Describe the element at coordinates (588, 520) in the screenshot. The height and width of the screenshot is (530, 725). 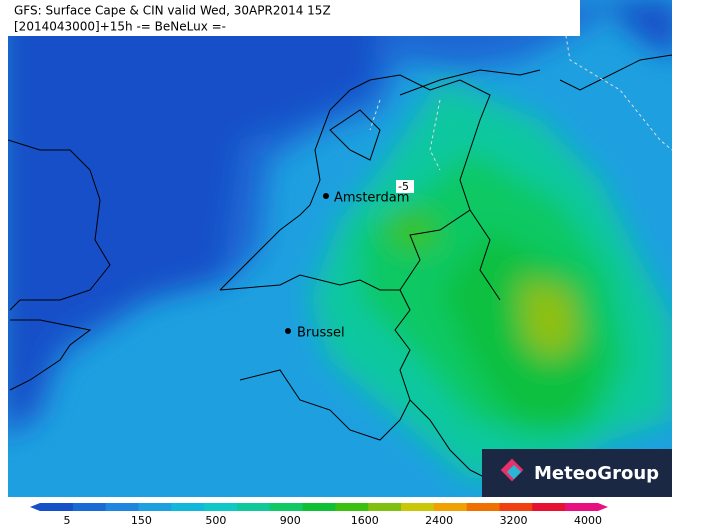
I see `legend-tick-label: 4000` at that location.